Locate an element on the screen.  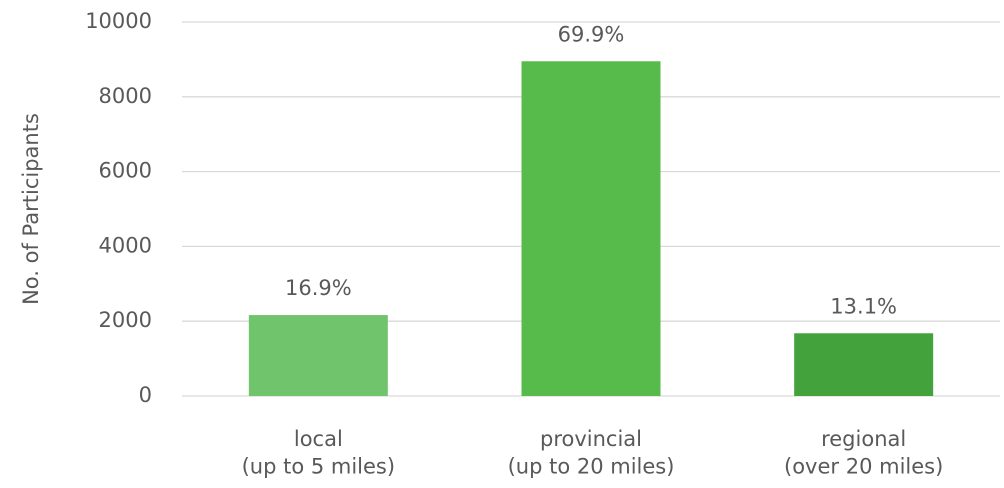
value-label: 69.9% is located at coordinates (591, 34).